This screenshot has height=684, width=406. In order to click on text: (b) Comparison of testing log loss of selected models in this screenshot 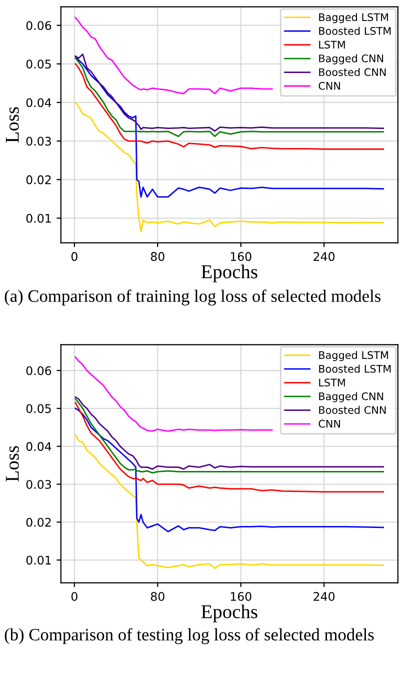, I will do `click(189, 636)`.